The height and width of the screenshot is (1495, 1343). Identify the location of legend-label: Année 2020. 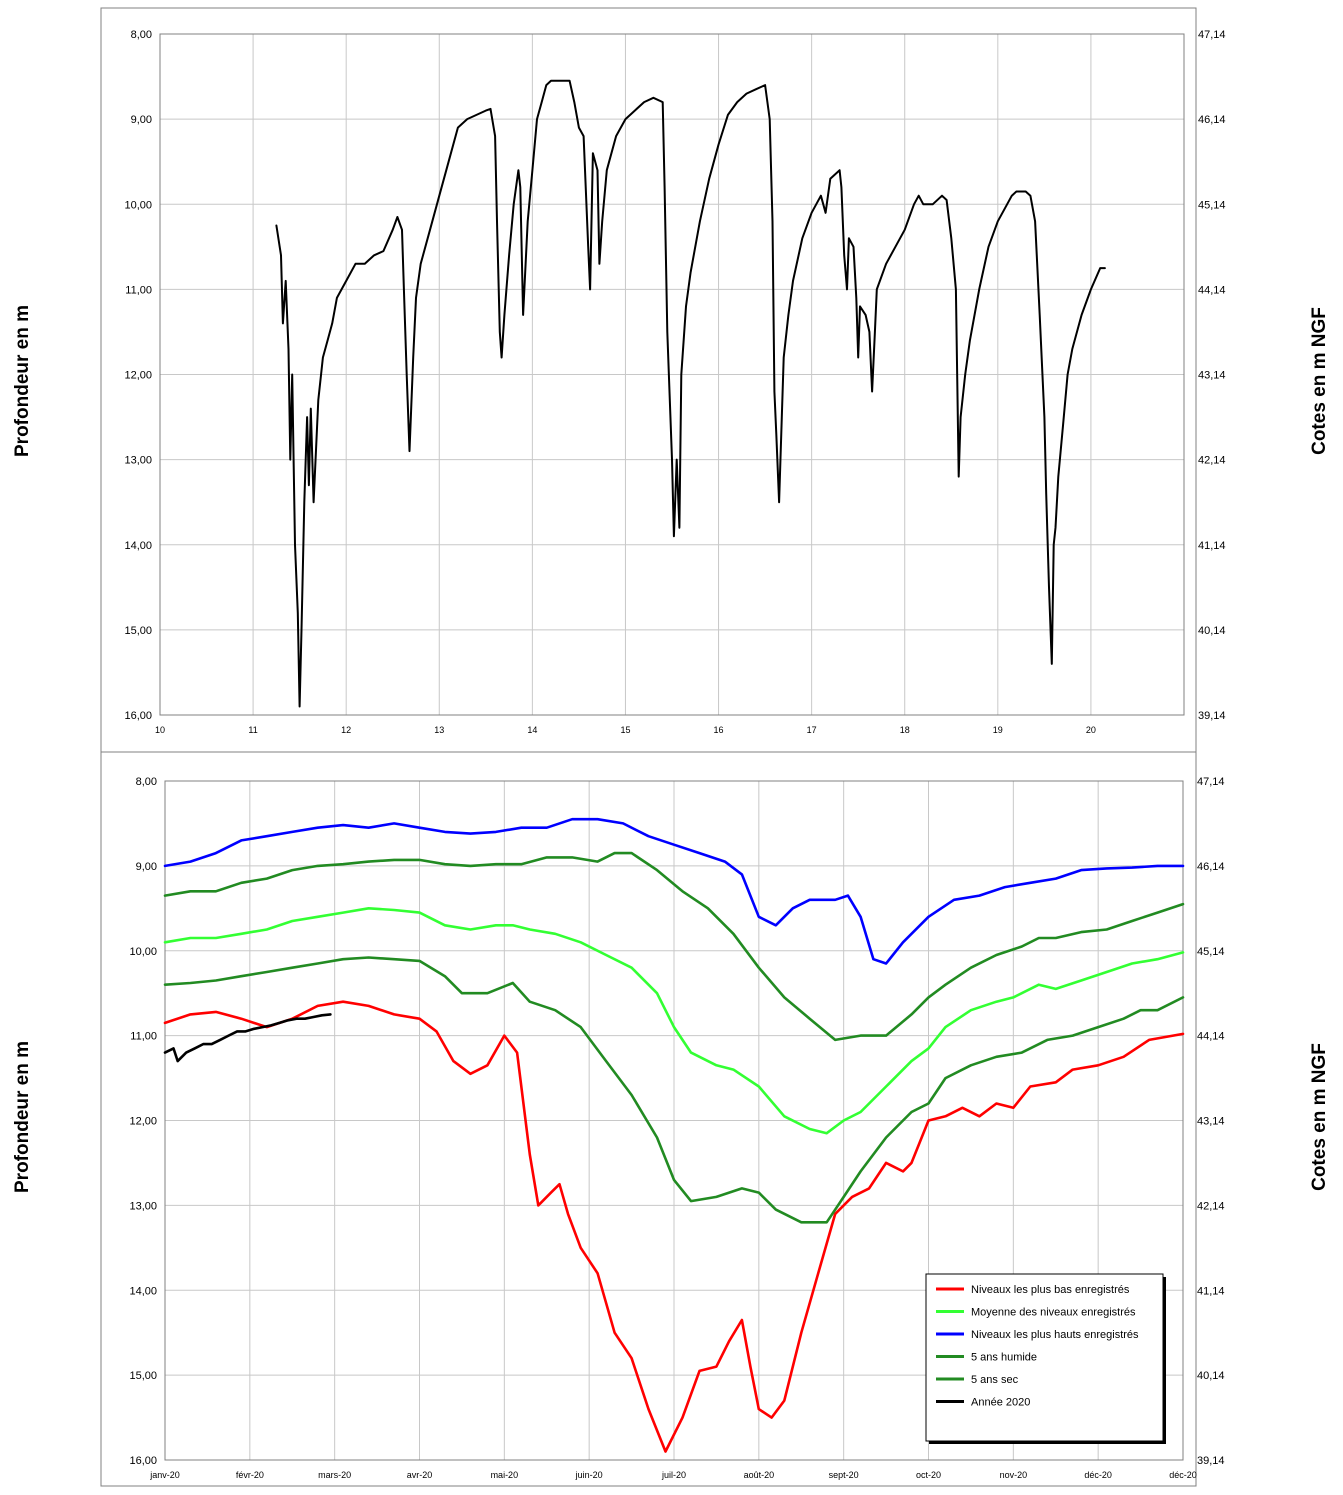
(1000, 1403).